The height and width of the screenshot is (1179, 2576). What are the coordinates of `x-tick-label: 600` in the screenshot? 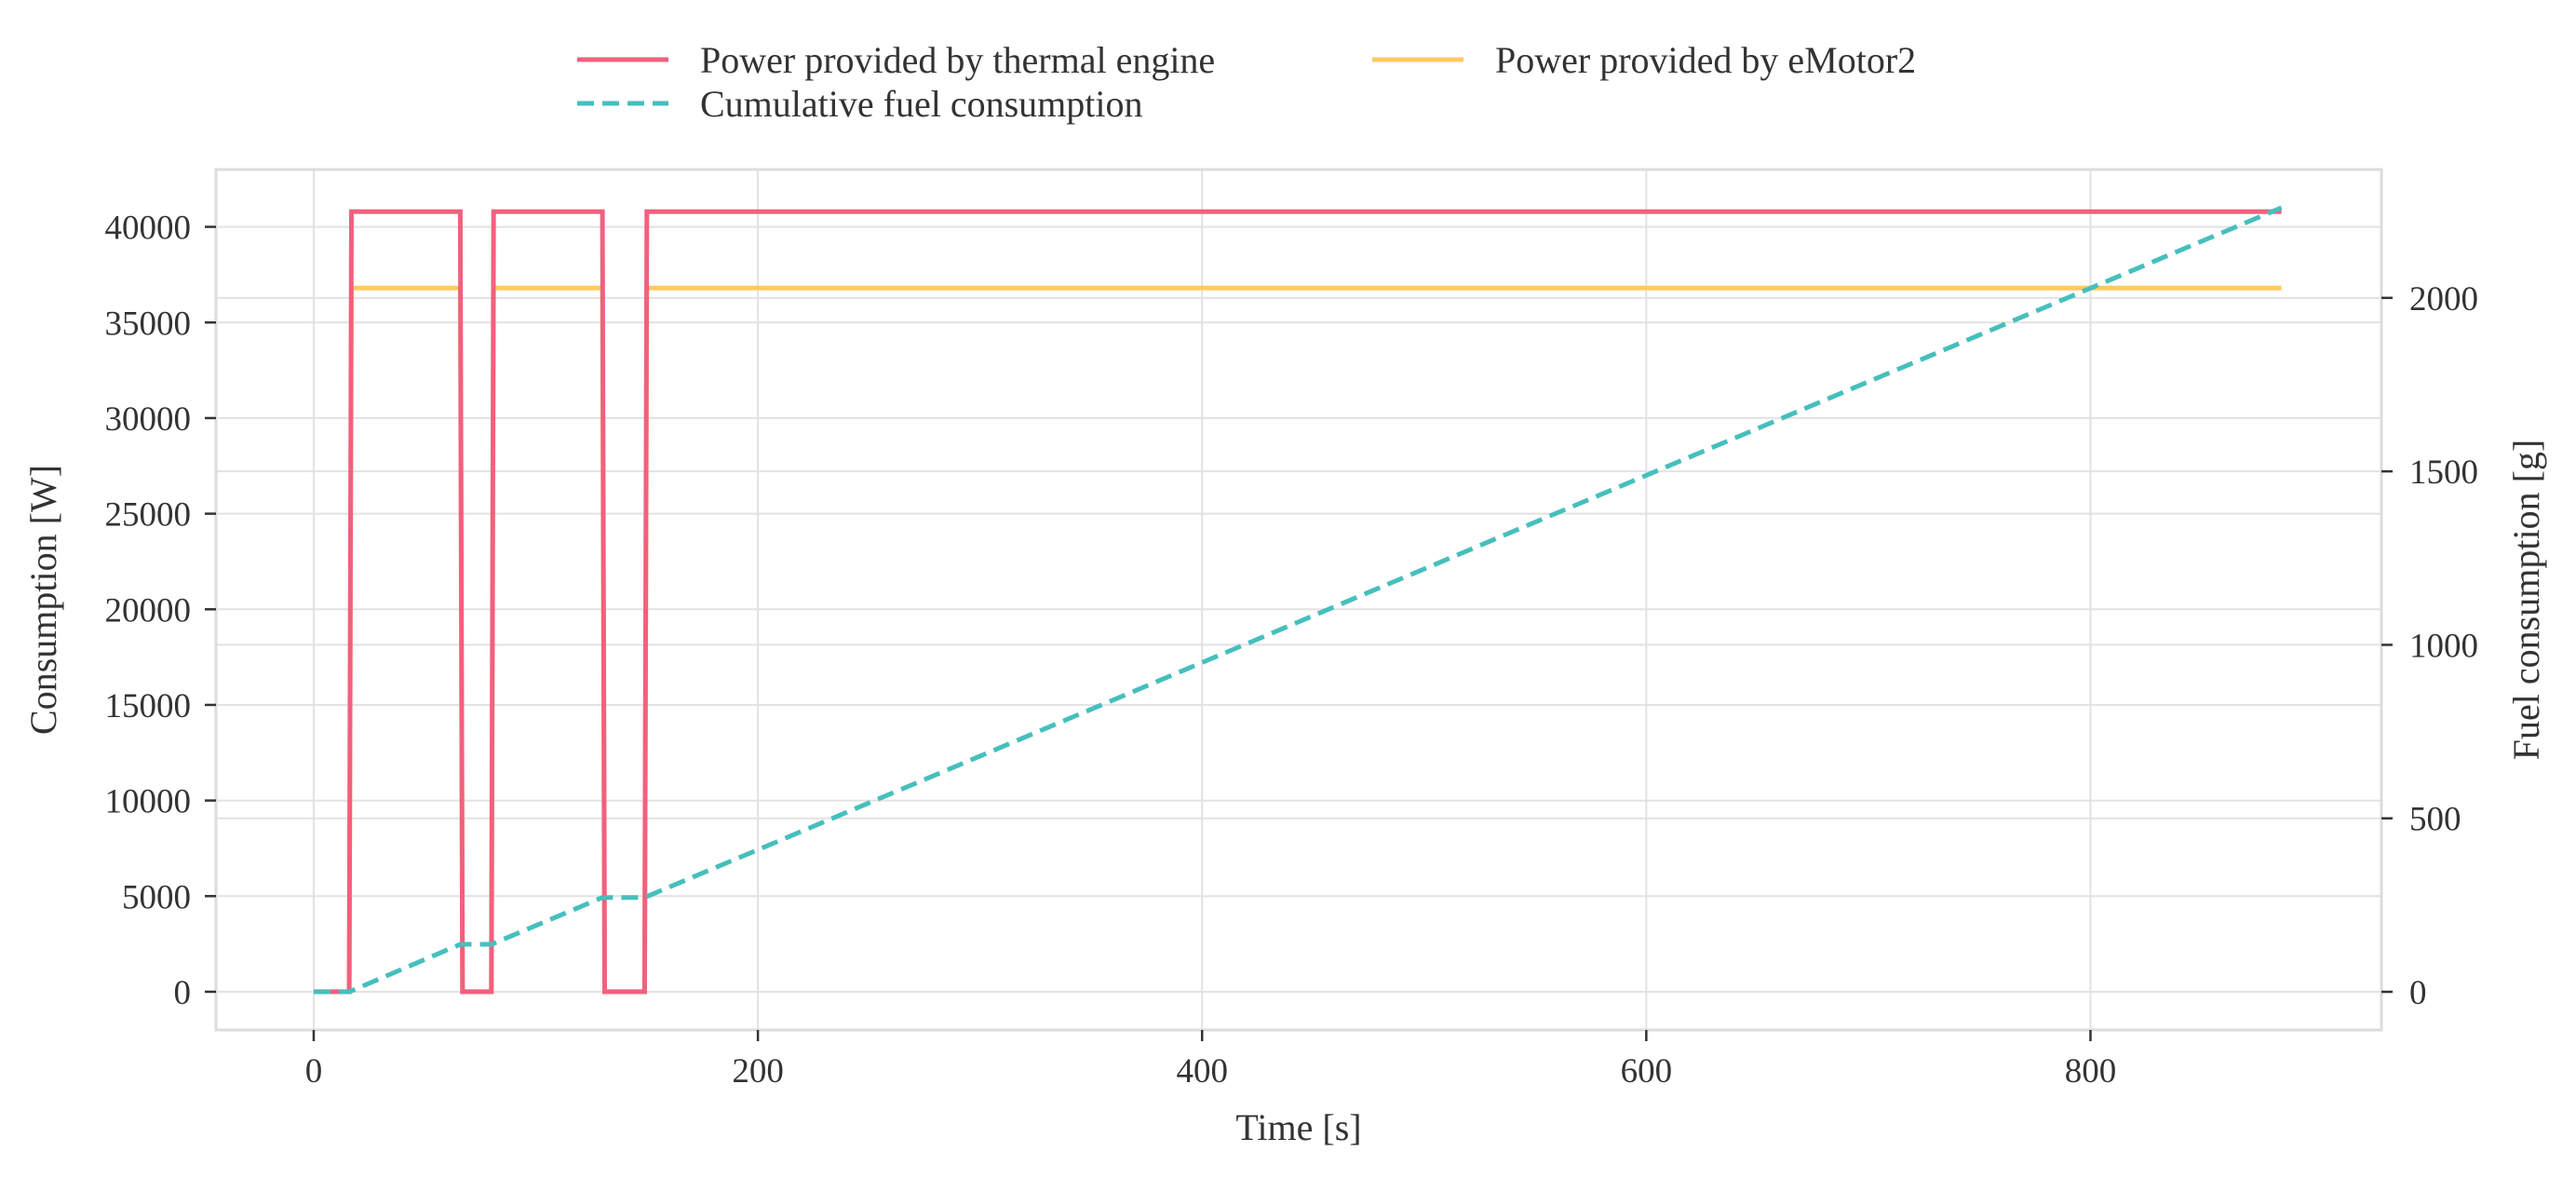 It's located at (1647, 1071).